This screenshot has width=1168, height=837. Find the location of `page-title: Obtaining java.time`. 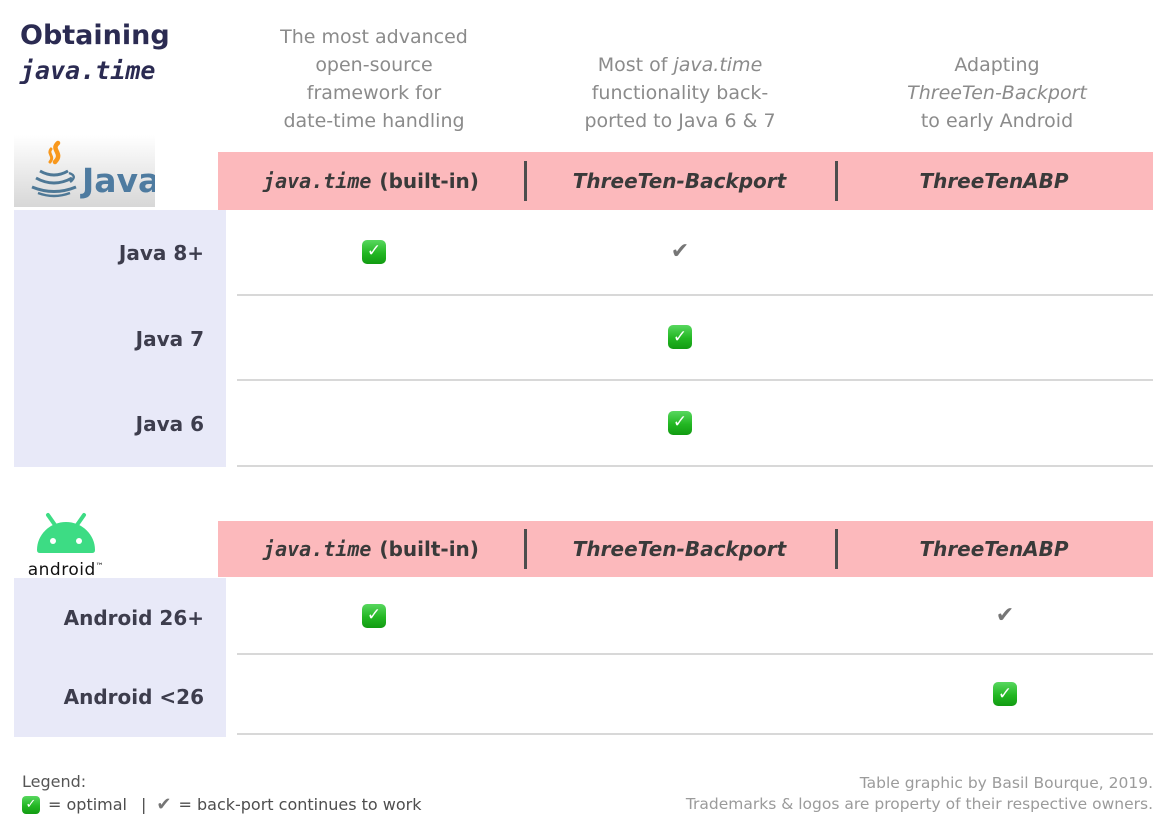

page-title: Obtaining java.time is located at coordinates (95, 53).